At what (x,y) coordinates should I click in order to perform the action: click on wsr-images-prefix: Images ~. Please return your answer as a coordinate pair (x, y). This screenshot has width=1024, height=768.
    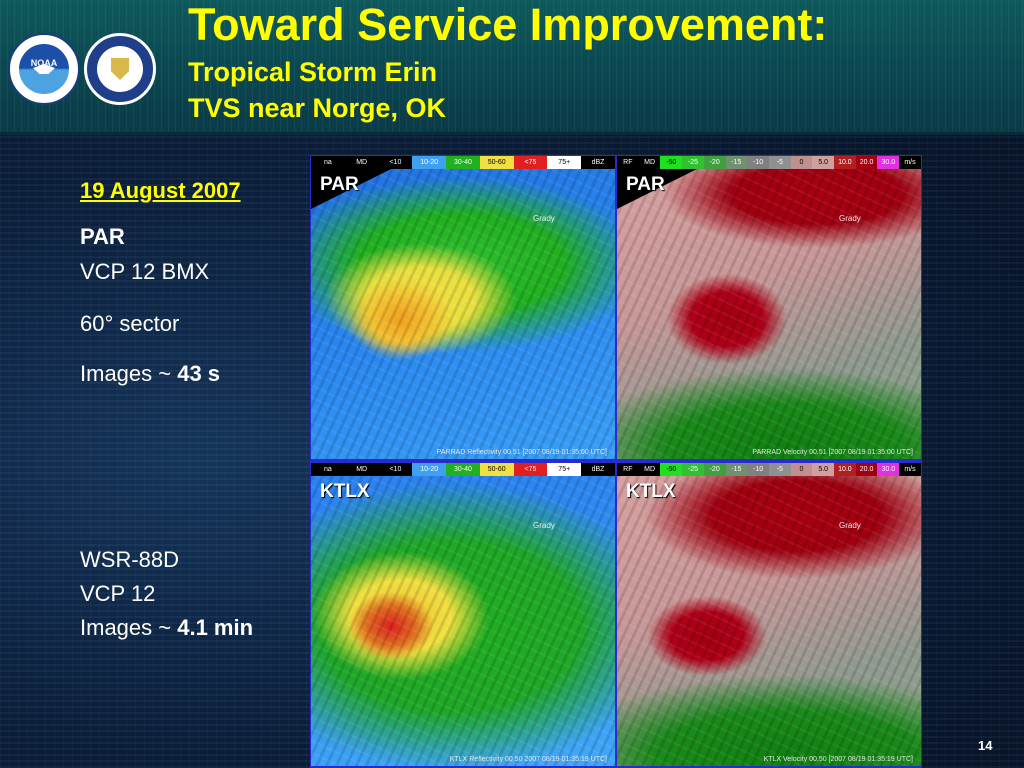
    Looking at the image, I should click on (129, 627).